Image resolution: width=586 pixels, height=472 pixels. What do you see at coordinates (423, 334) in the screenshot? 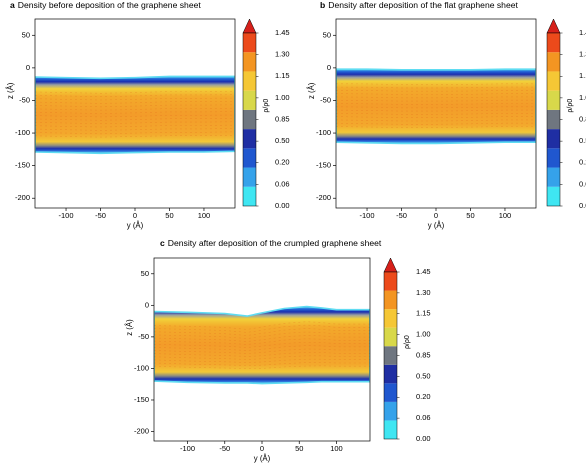
I see `colorbar-tick-label: 1.00` at bounding box center [423, 334].